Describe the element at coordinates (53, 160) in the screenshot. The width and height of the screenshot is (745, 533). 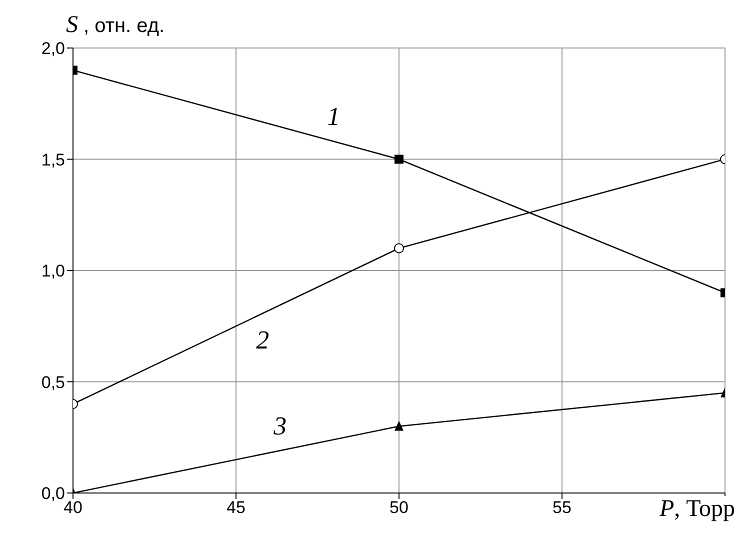
I see `y-tick-label: 1,5` at that location.